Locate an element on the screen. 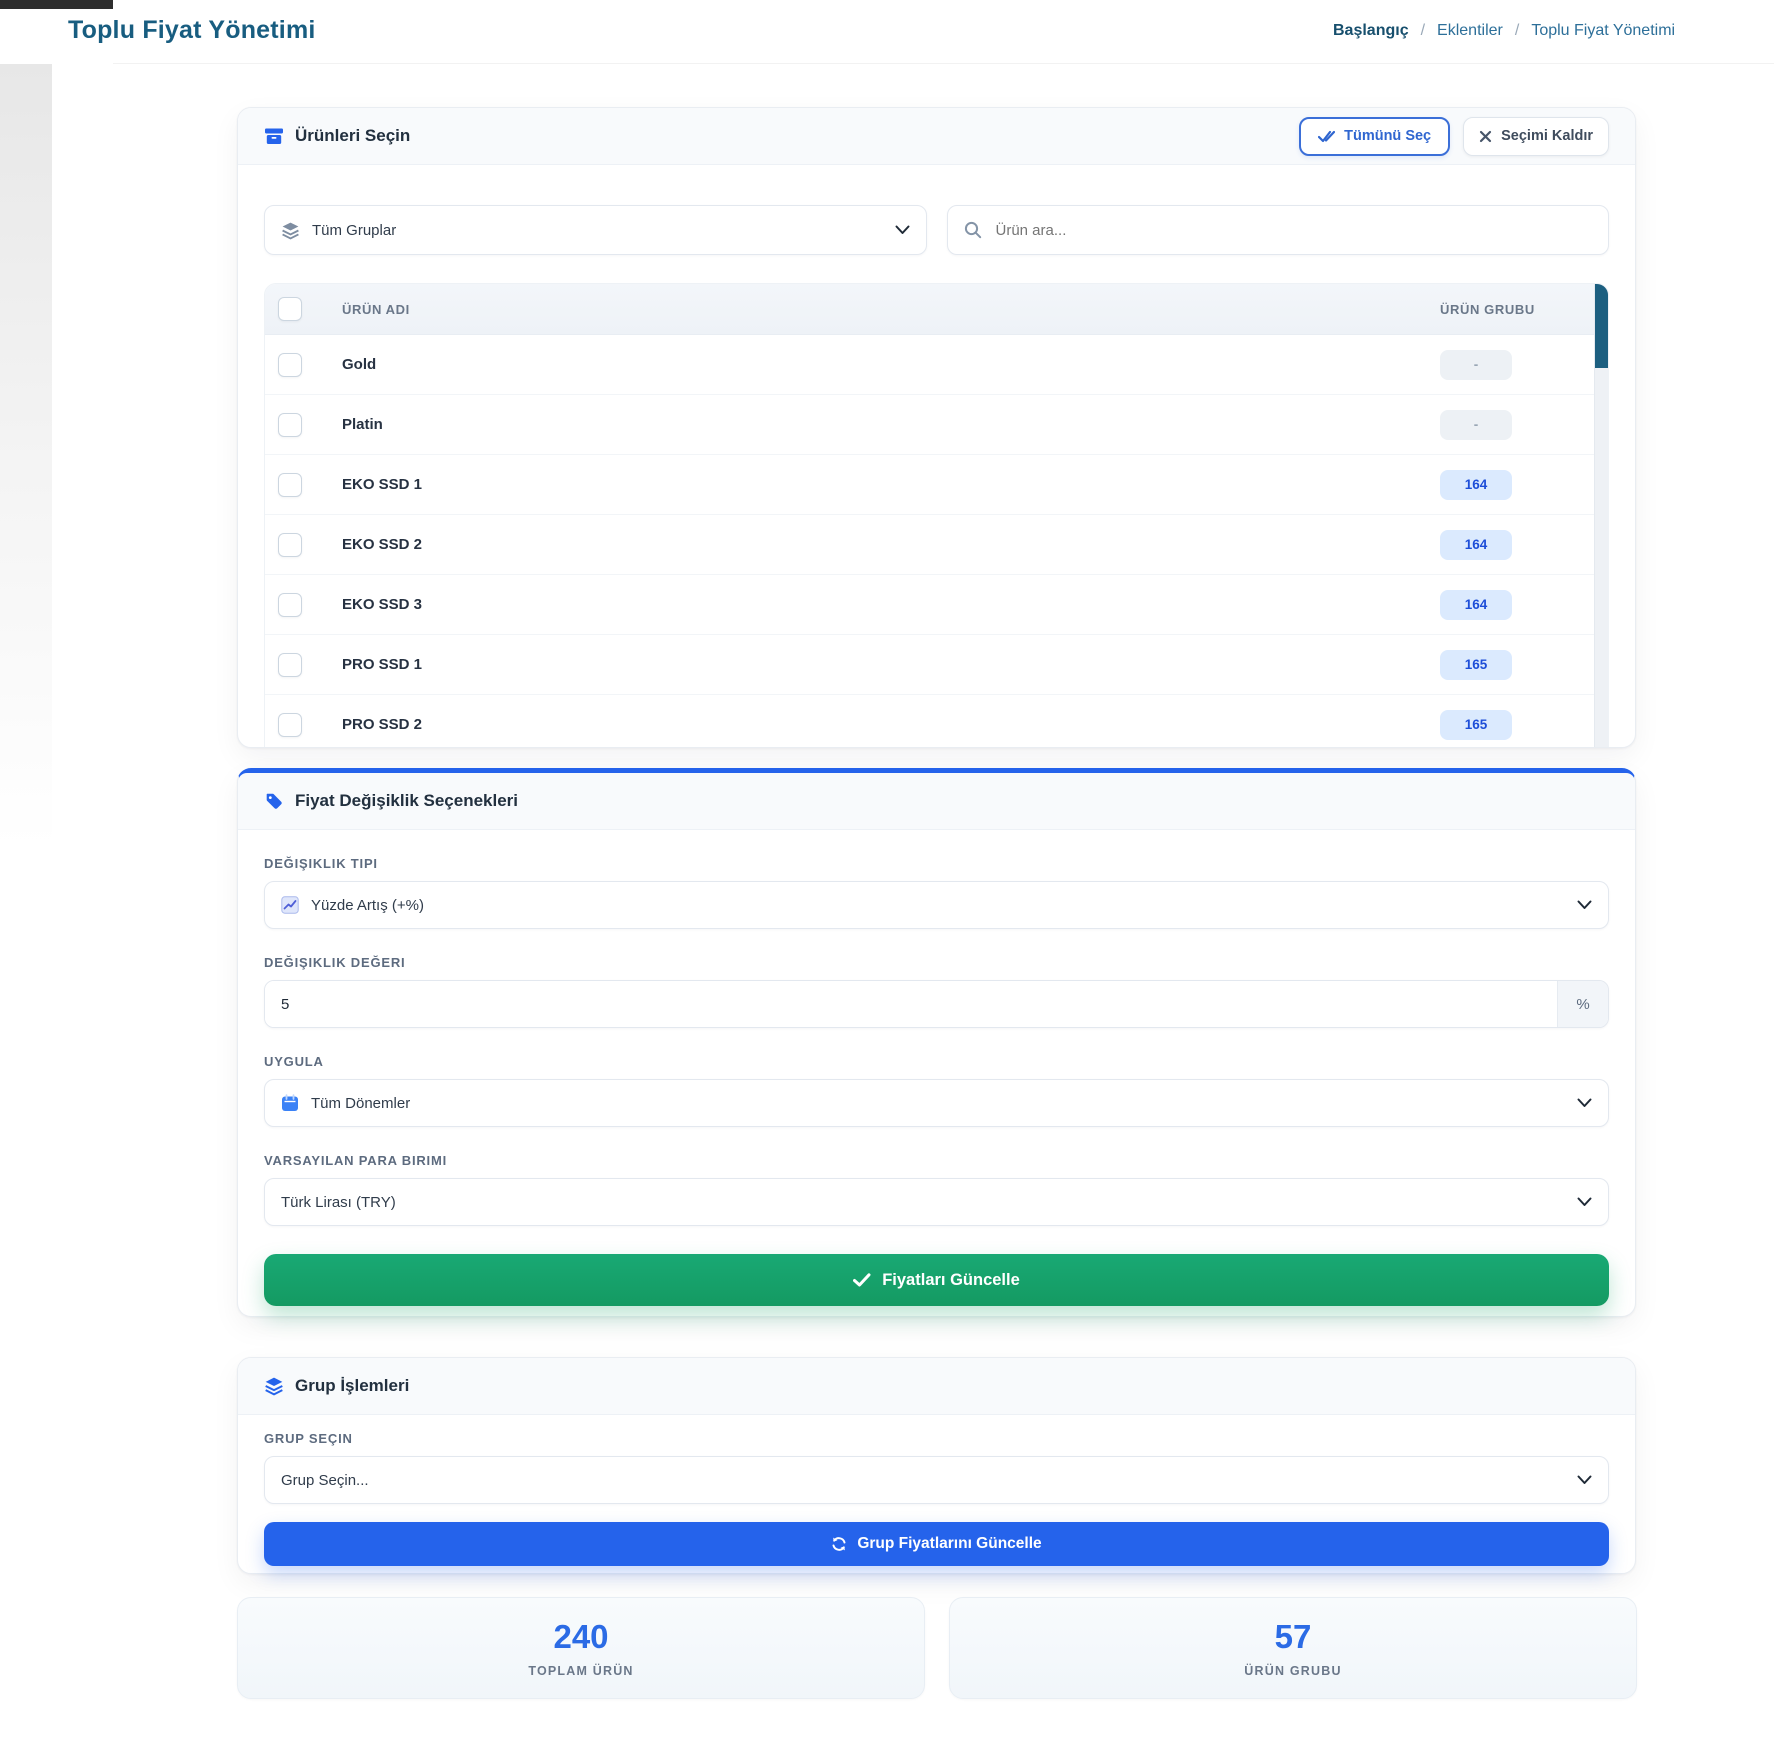 This screenshot has width=1774, height=1739. table-scrollbar-track is located at coordinates (1601, 515).